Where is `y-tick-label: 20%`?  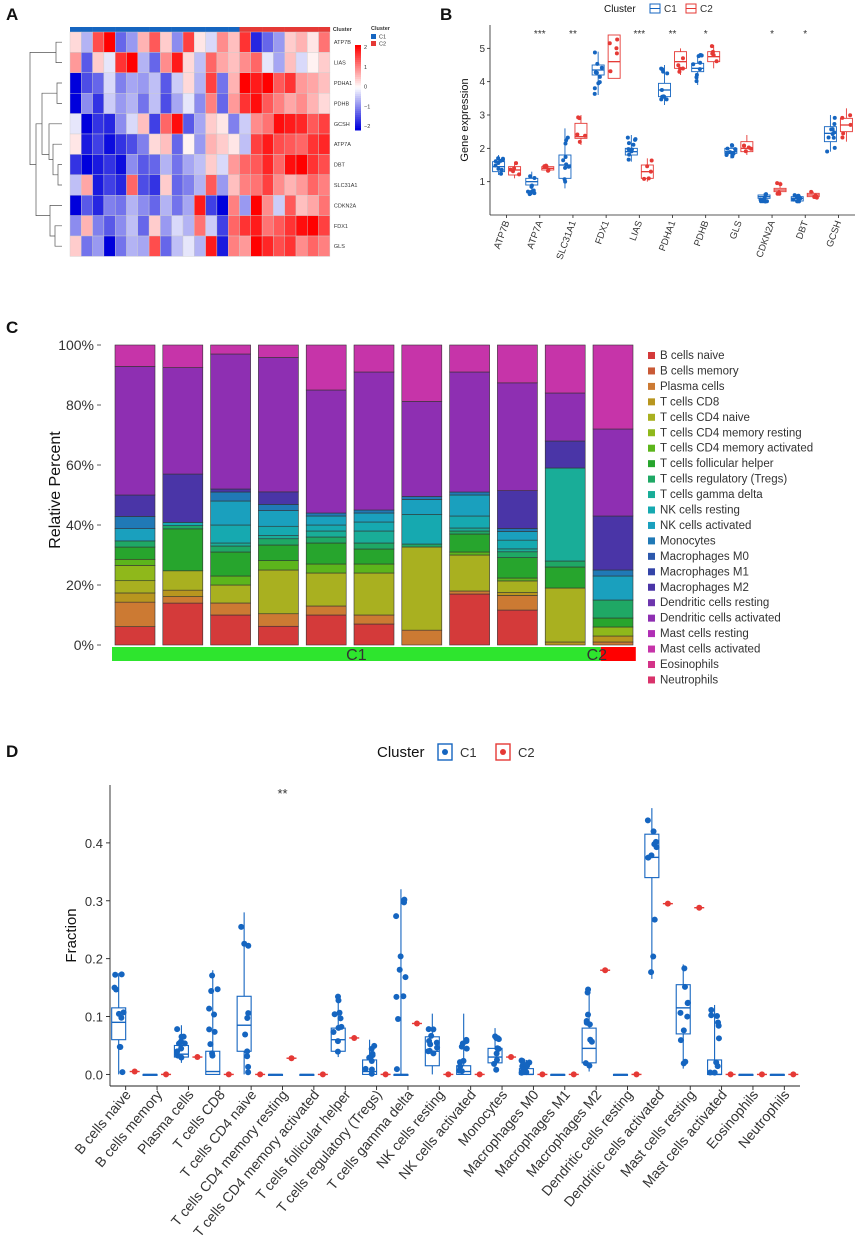
y-tick-label: 20% is located at coordinates (80, 585).